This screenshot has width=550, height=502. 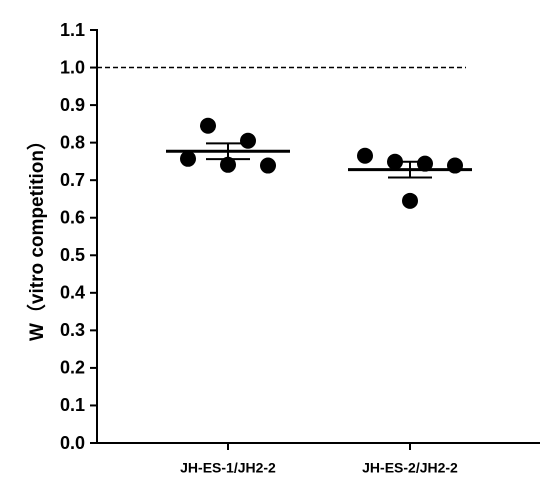 I want to click on y-tick-label: 0.0, so click(x=72, y=443).